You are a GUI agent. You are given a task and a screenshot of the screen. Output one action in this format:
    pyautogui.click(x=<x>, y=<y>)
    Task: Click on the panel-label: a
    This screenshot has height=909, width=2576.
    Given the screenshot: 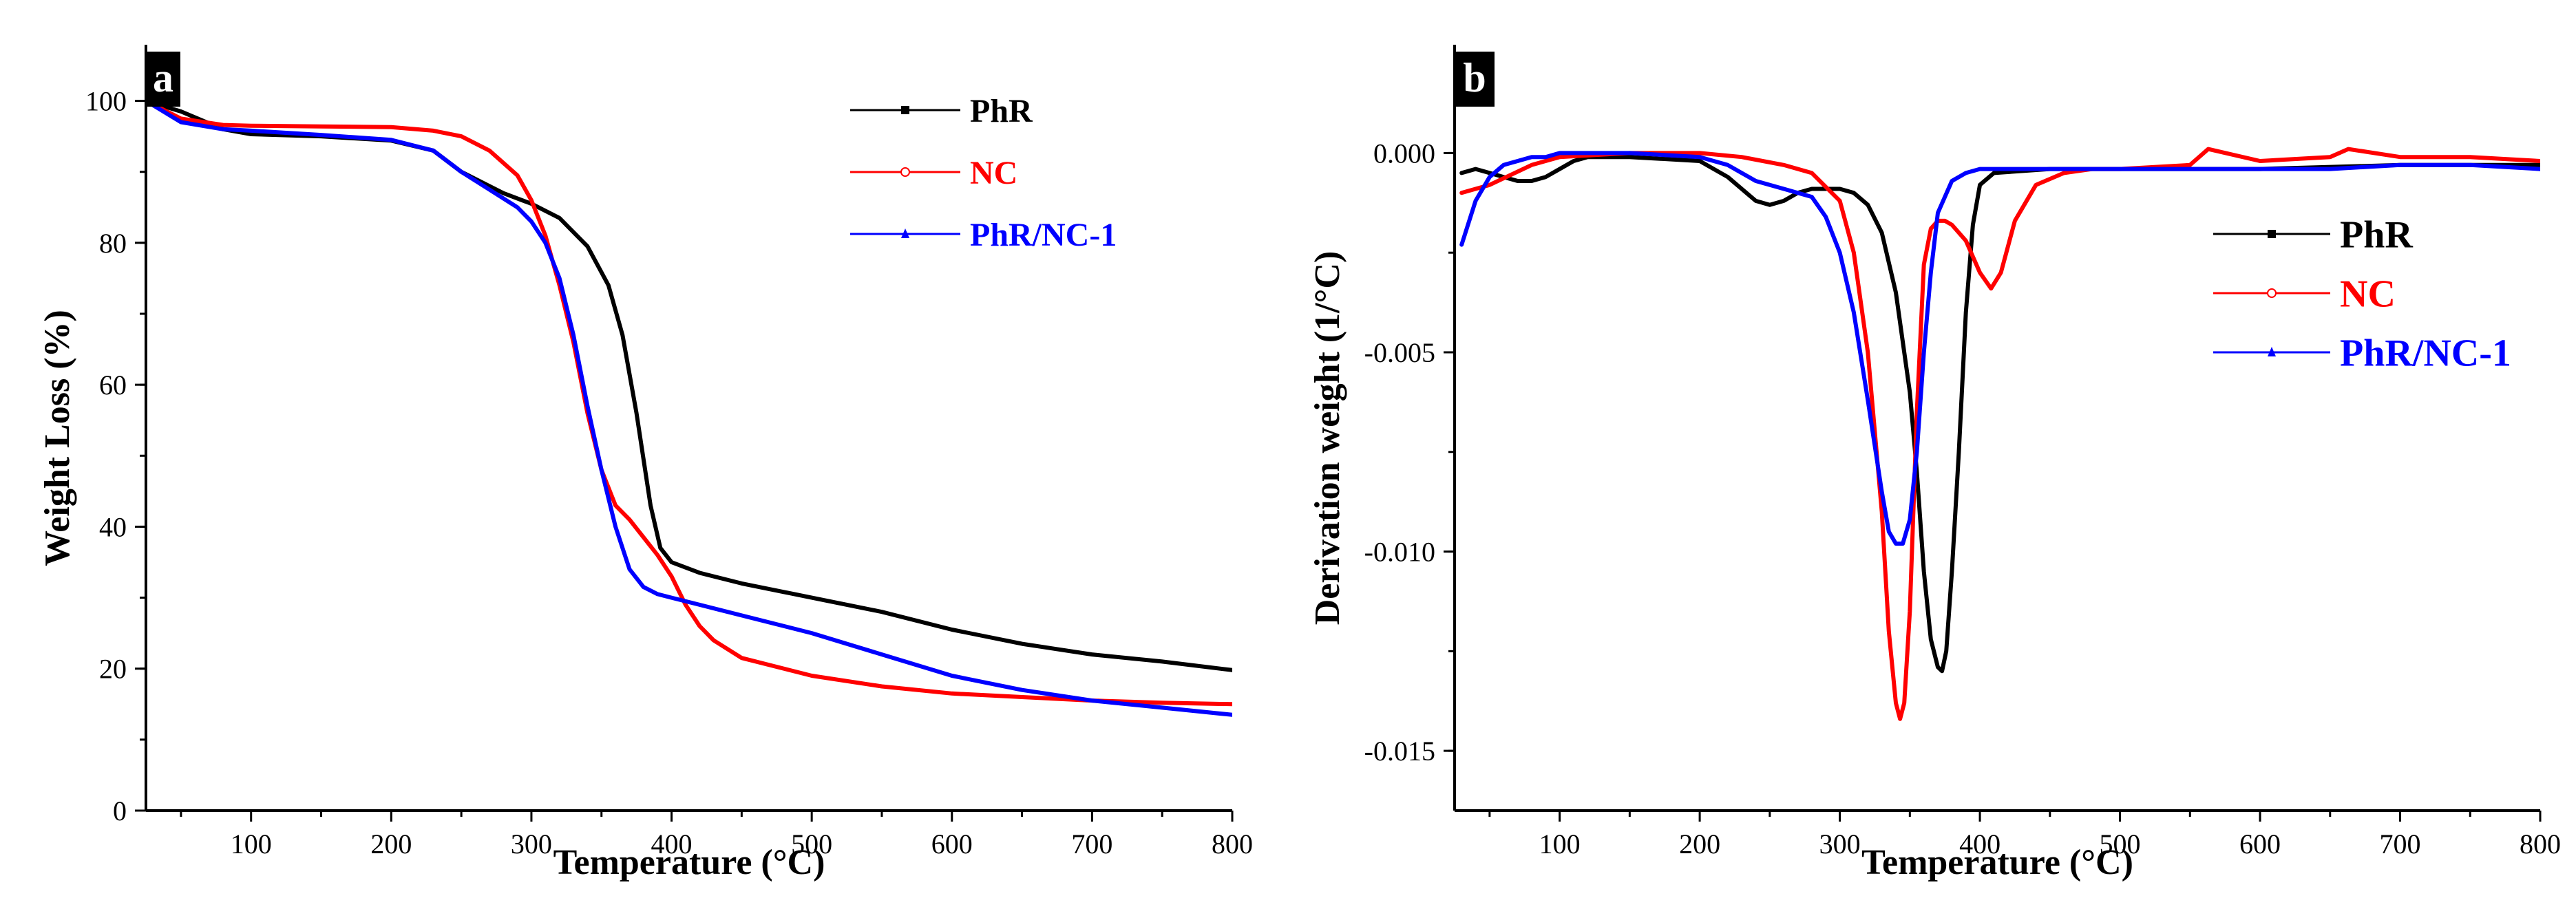 What is the action you would take?
    pyautogui.click(x=163, y=77)
    